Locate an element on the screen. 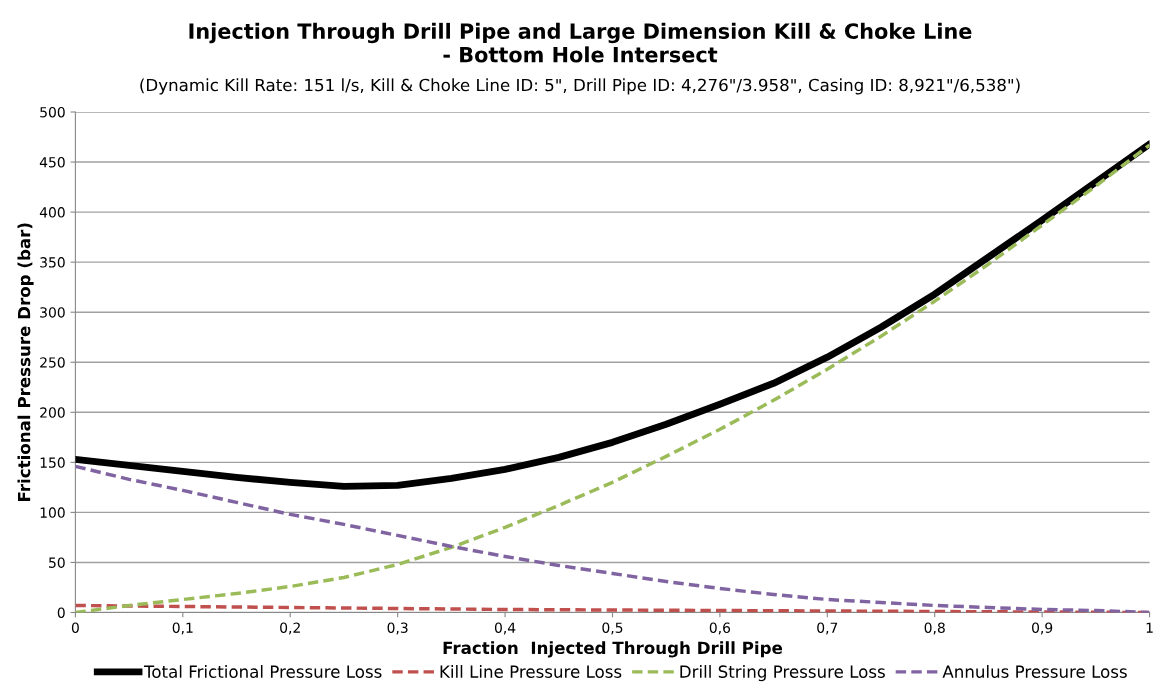 The height and width of the screenshot is (700, 1160). y-tick-label: 0 is located at coordinates (61, 612).